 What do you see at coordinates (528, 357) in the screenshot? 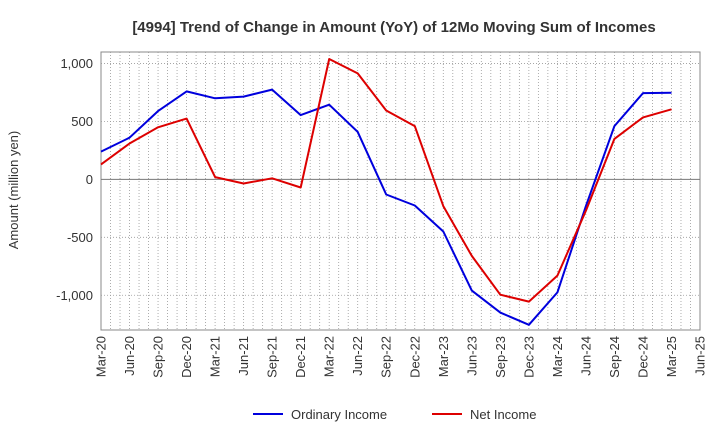
I see `x-tick-label: Dec-23` at bounding box center [528, 357].